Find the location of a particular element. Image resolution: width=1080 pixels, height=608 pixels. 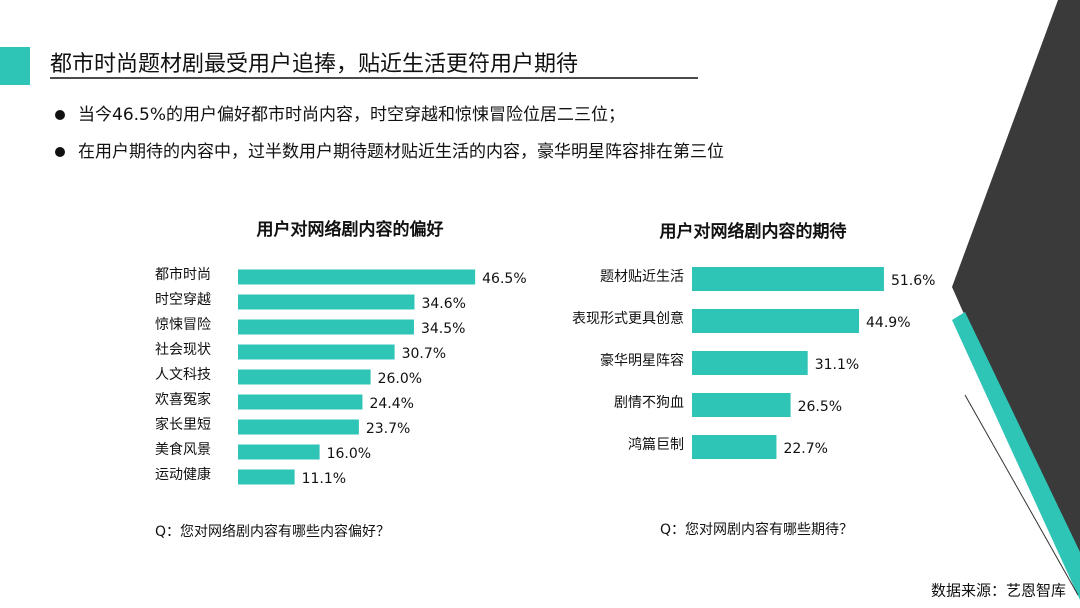

bullet-text: 在用户期待的内容中，过半数用户期待题材贴近生活的内容，豪华明星阵容排在第三位 is located at coordinates (401, 151).